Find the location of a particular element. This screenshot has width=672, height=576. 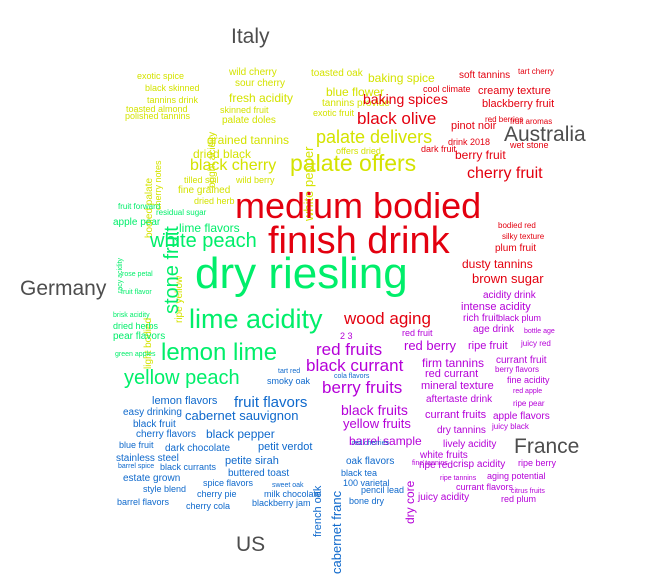

word-us-black-currants: black currants is located at coordinates (188, 467).